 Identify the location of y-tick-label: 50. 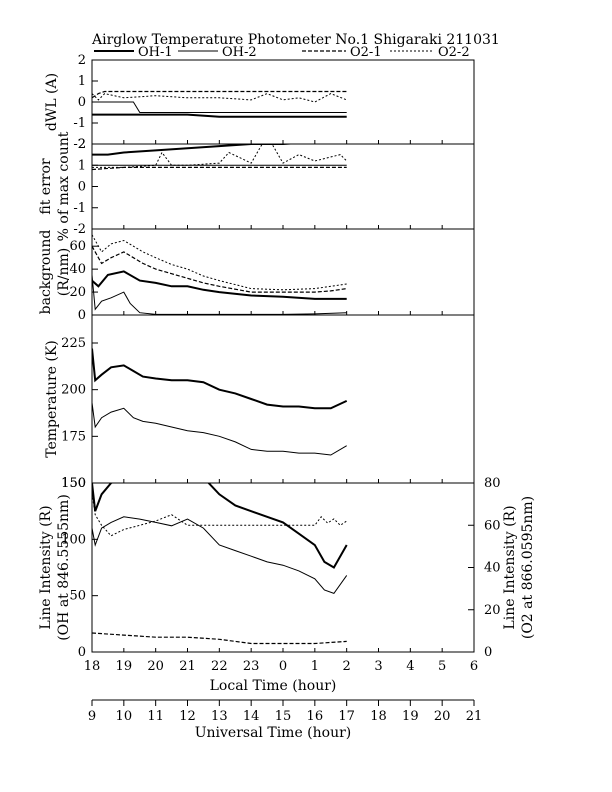
(77, 596).